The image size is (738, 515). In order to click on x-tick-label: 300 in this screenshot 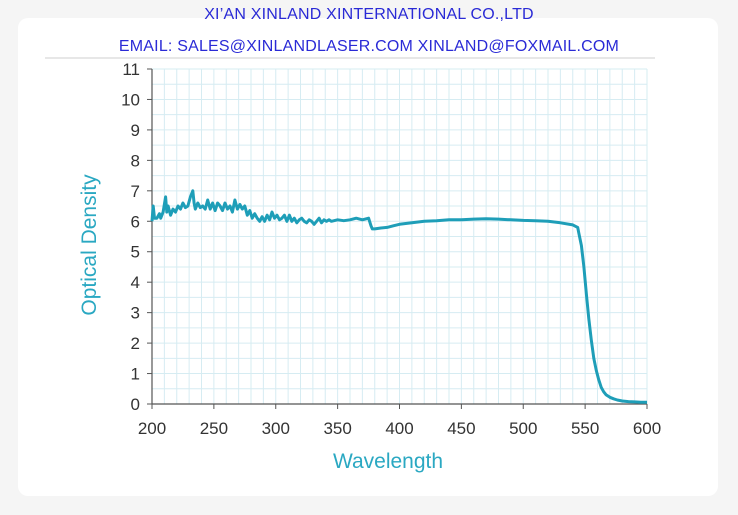, I will do `click(276, 428)`.